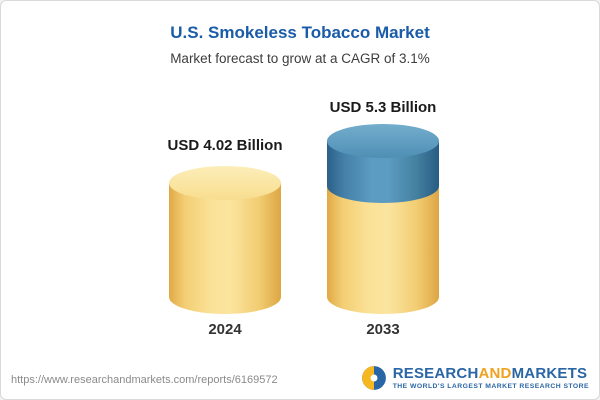 This screenshot has width=600, height=400. Describe the element at coordinates (300, 32) in the screenshot. I see `chart-title: U.S. Smokeless Tobacco Market` at that location.